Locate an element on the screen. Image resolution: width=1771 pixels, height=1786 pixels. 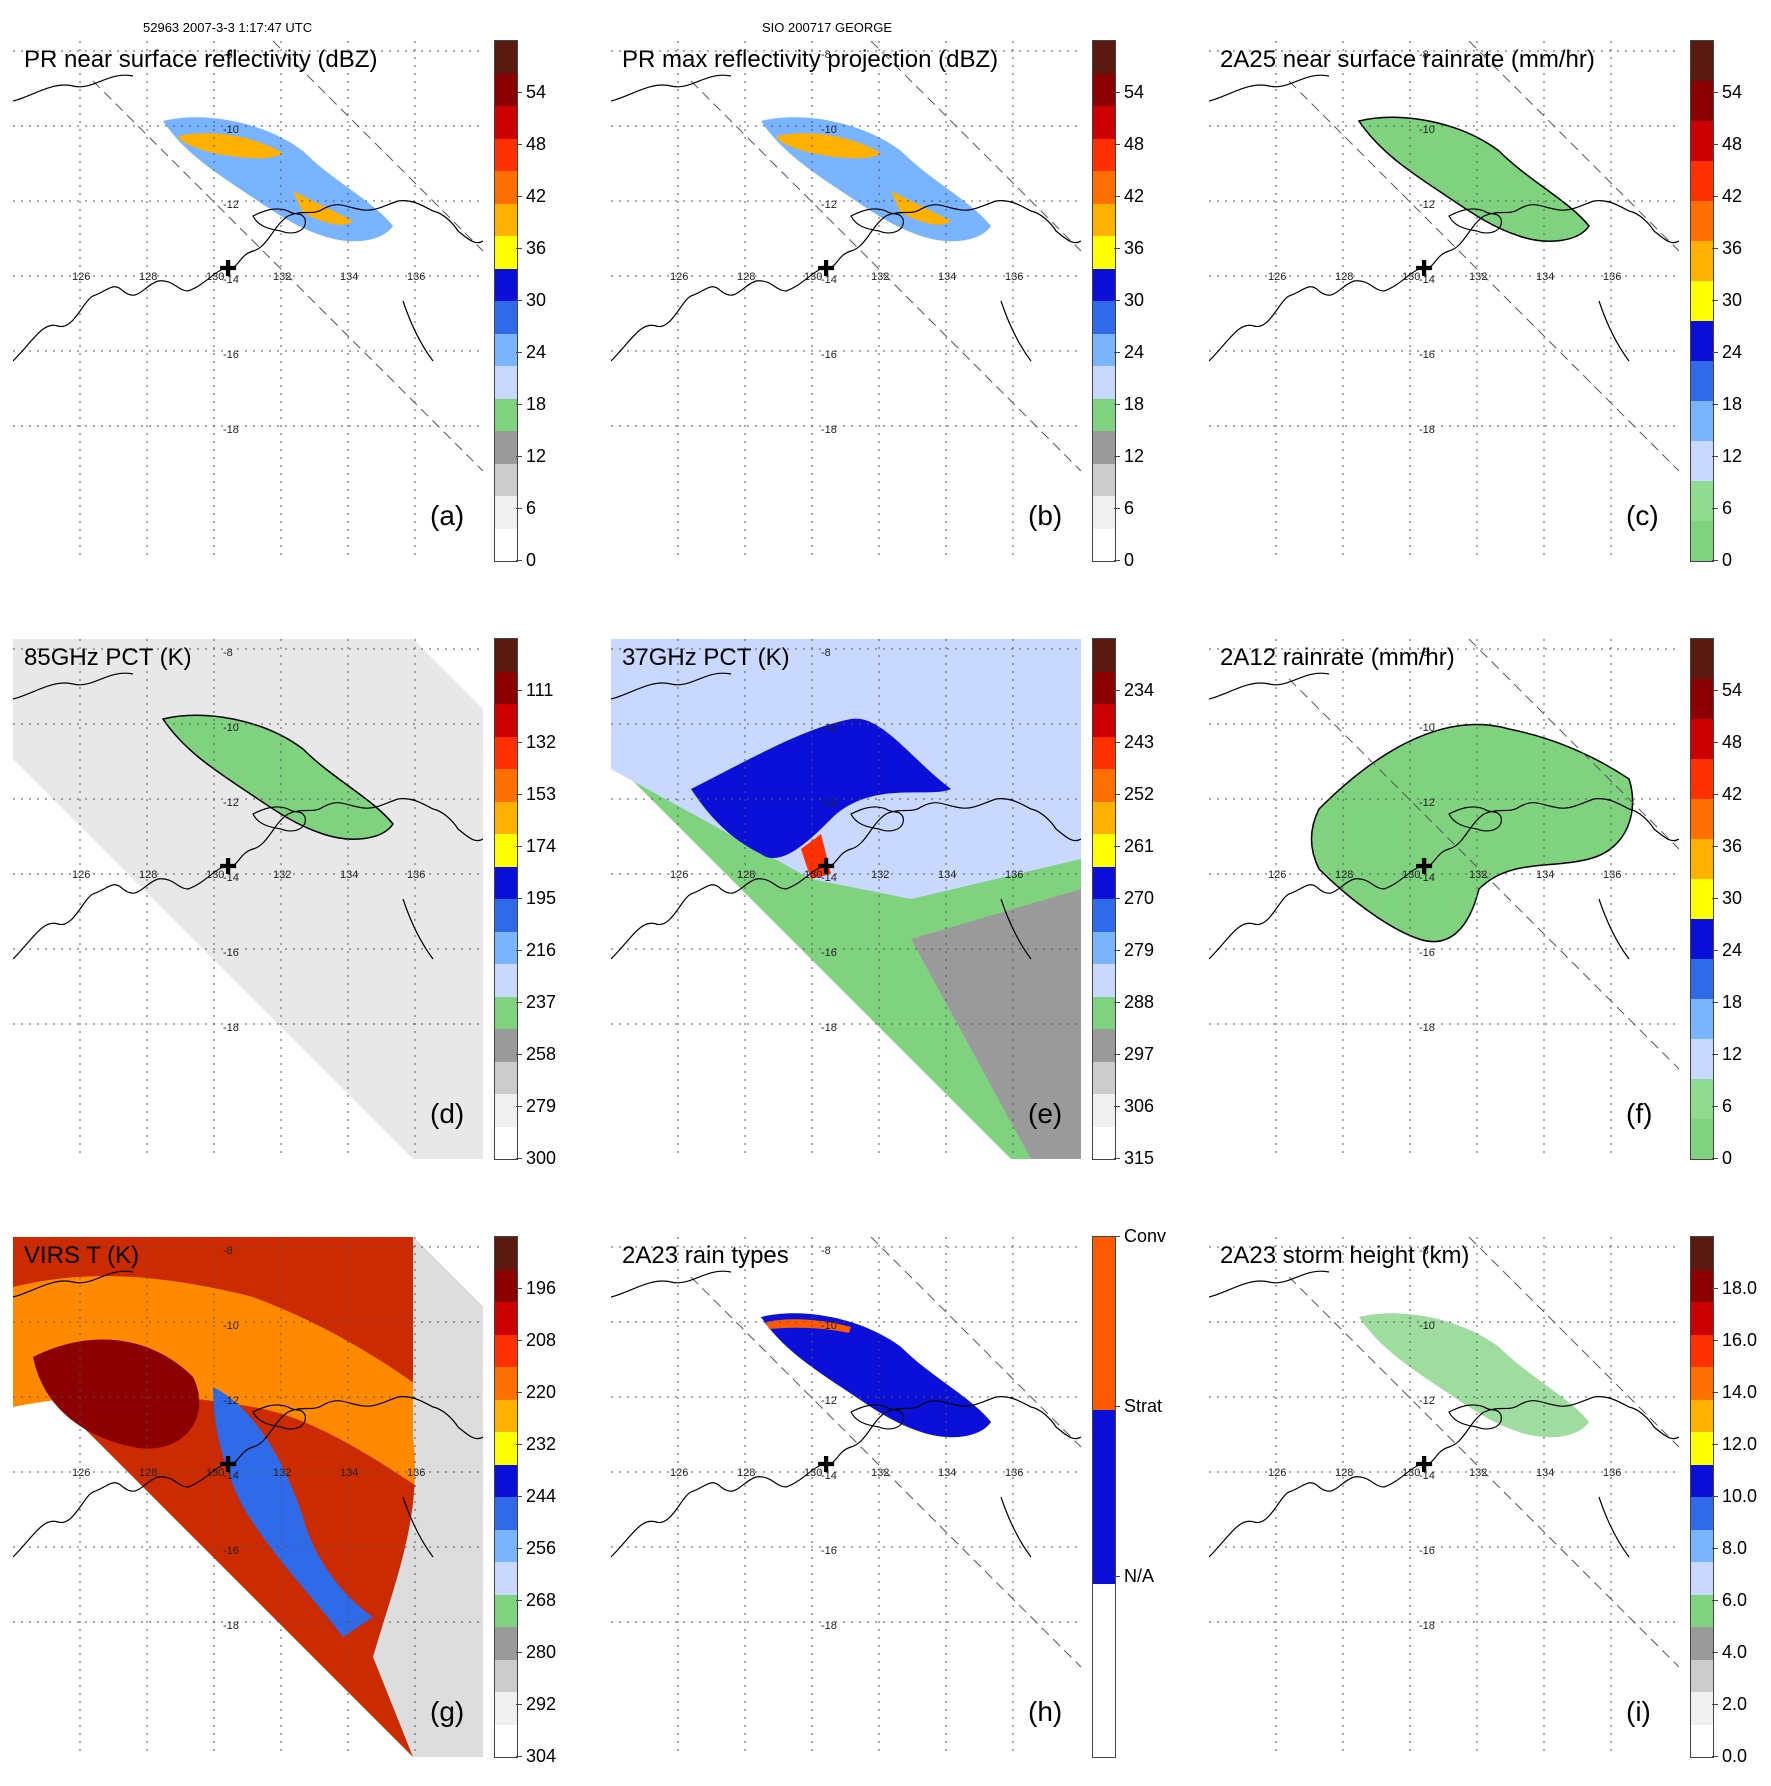
colorbar-tick-label: 315 is located at coordinates (1139, 1158).